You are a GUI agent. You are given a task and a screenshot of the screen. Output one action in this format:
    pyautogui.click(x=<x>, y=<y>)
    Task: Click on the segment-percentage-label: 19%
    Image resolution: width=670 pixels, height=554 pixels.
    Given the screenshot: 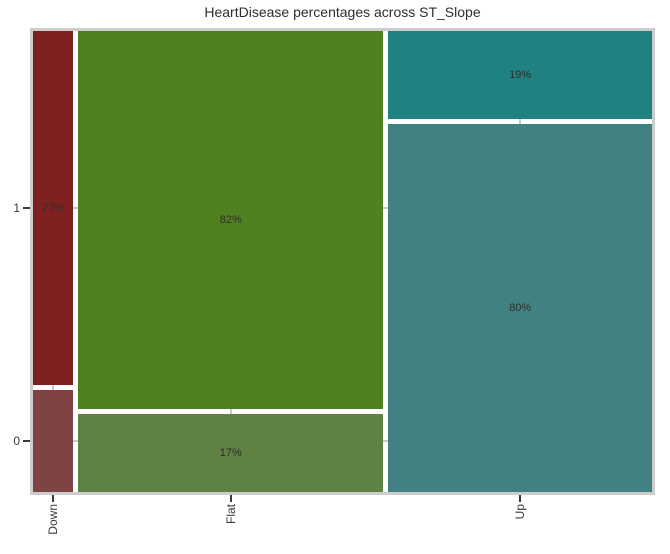 What is the action you would take?
    pyautogui.click(x=520, y=75)
    